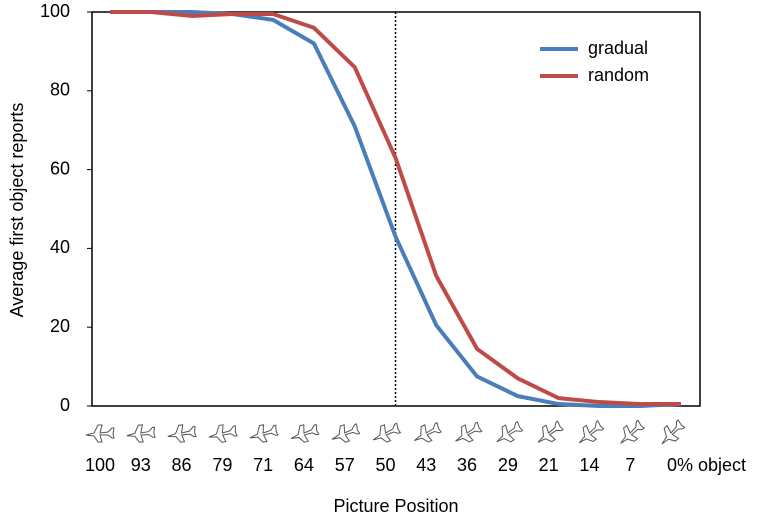 This screenshot has width=774, height=520. Describe the element at coordinates (618, 75) in the screenshot. I see `legend-label: random` at that location.